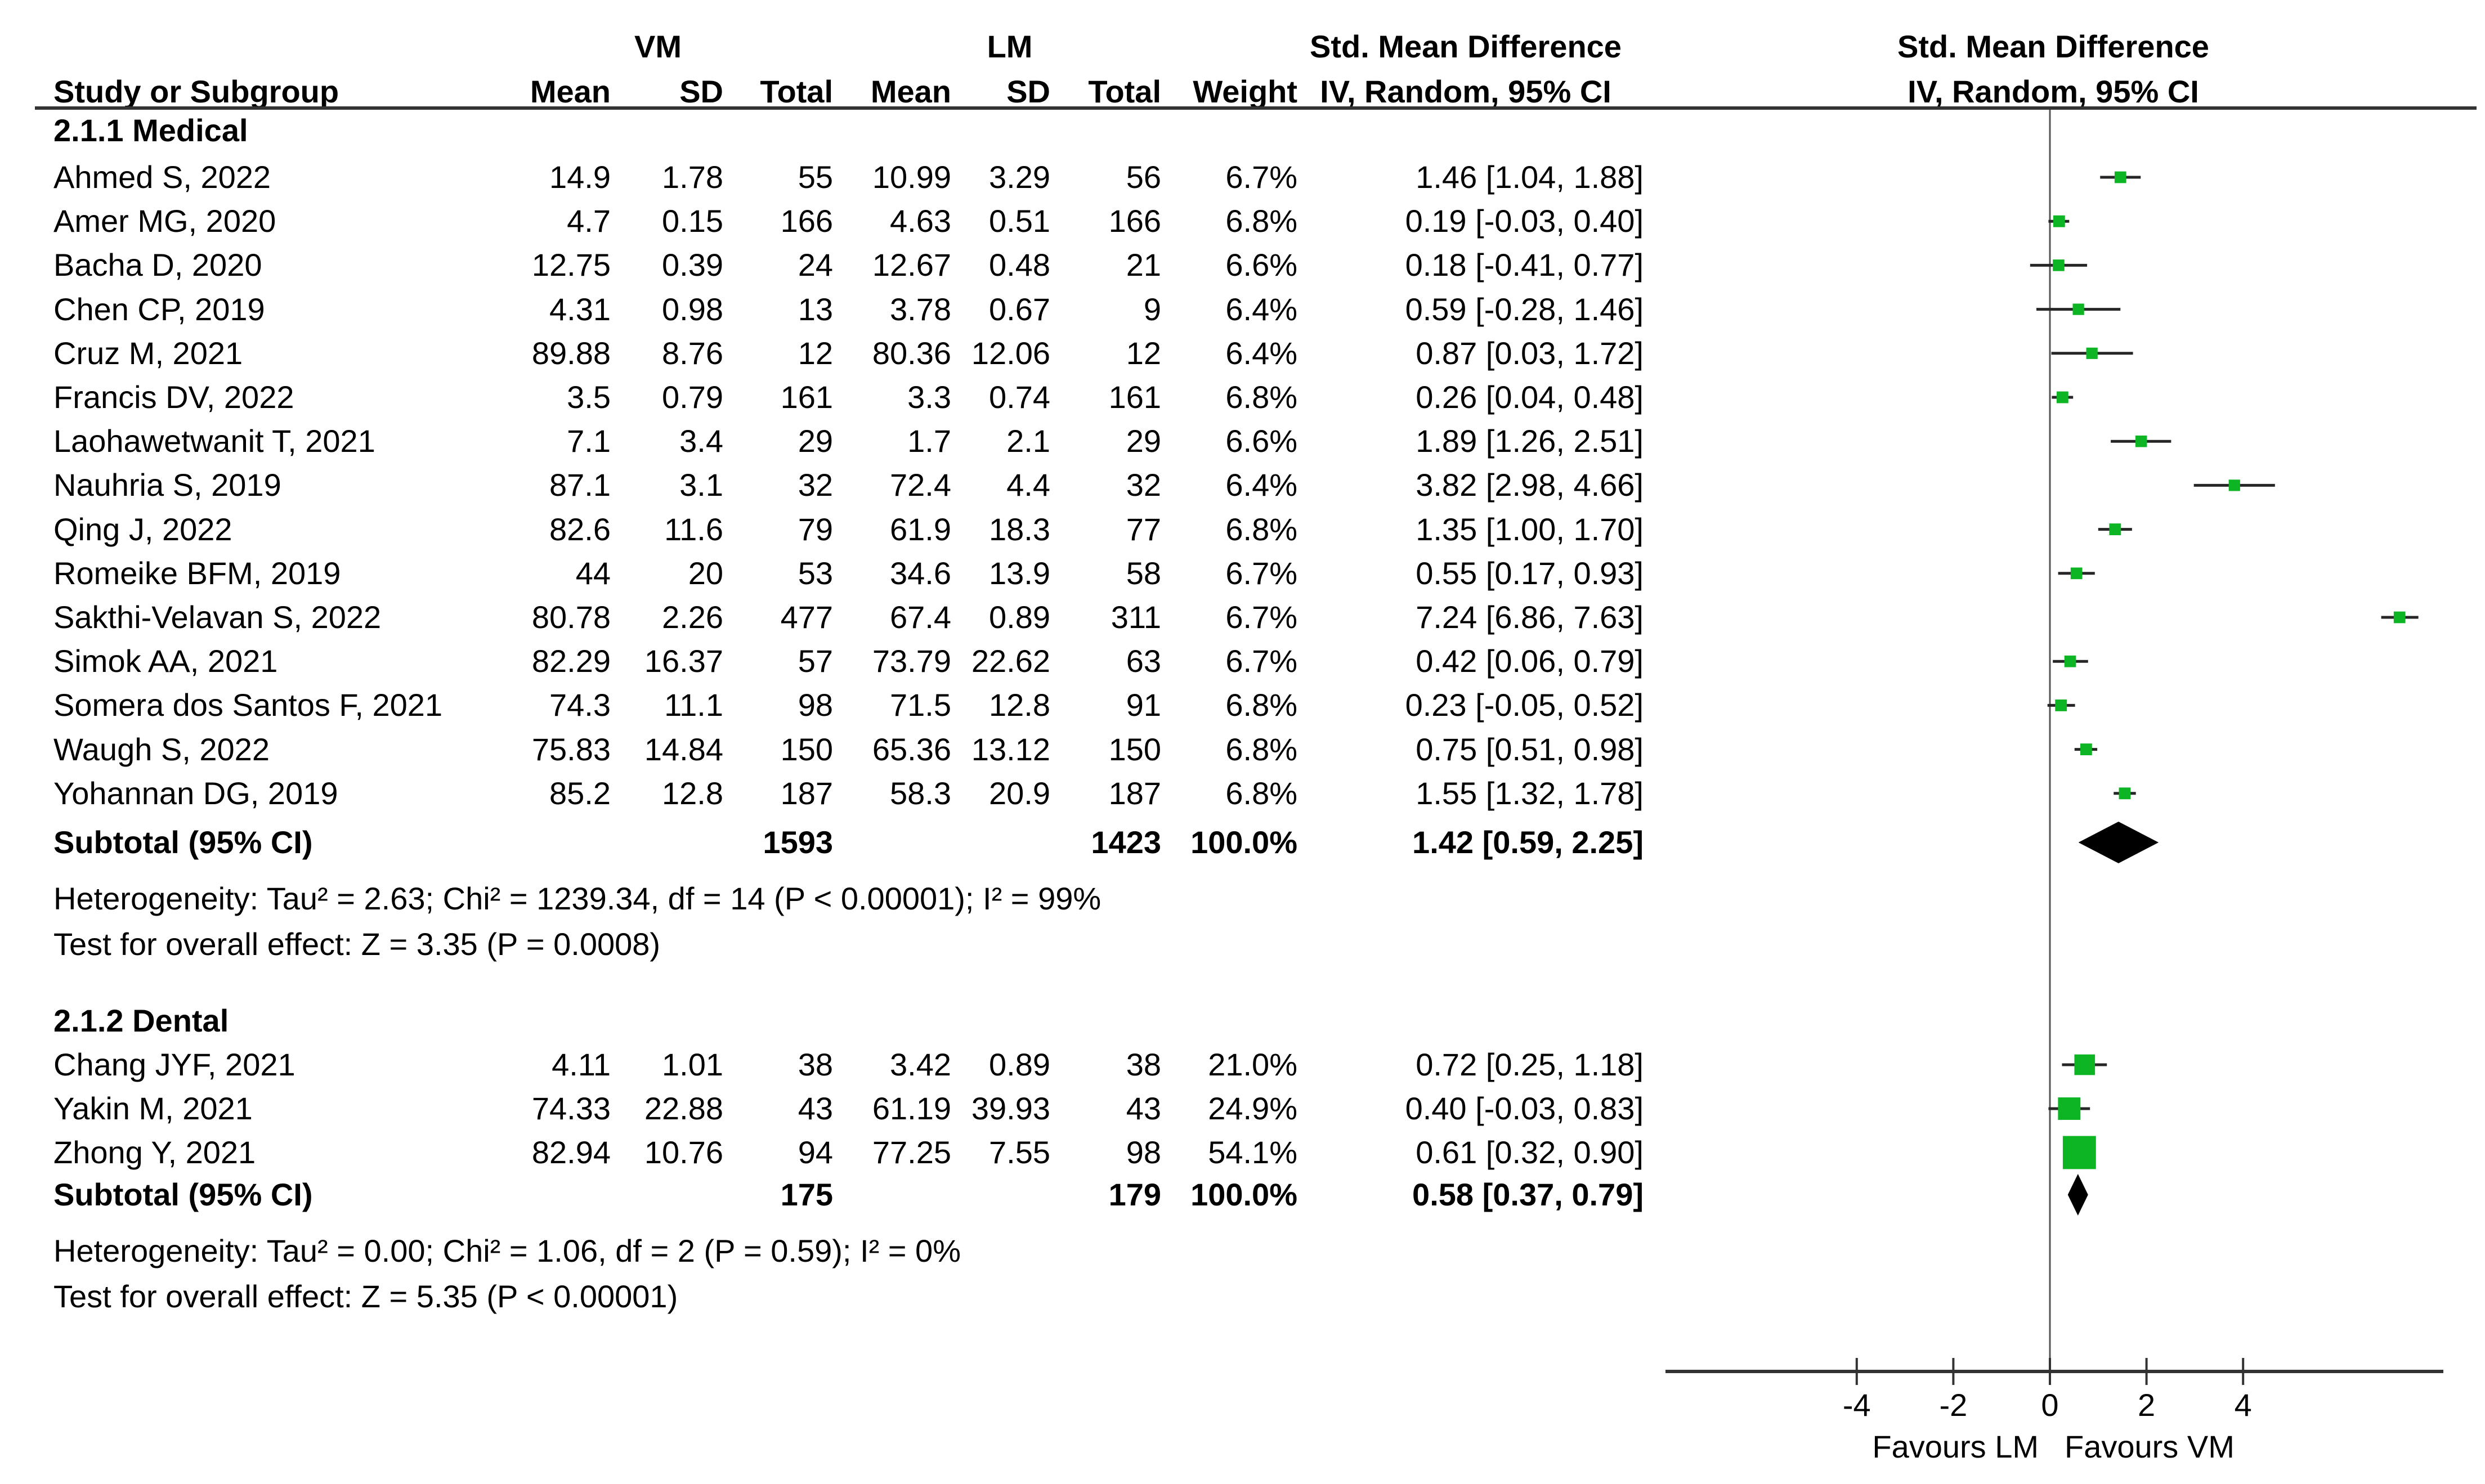 The width and height of the screenshot is (2485, 1484). I want to click on lm-mean: 12.67, so click(911, 265).